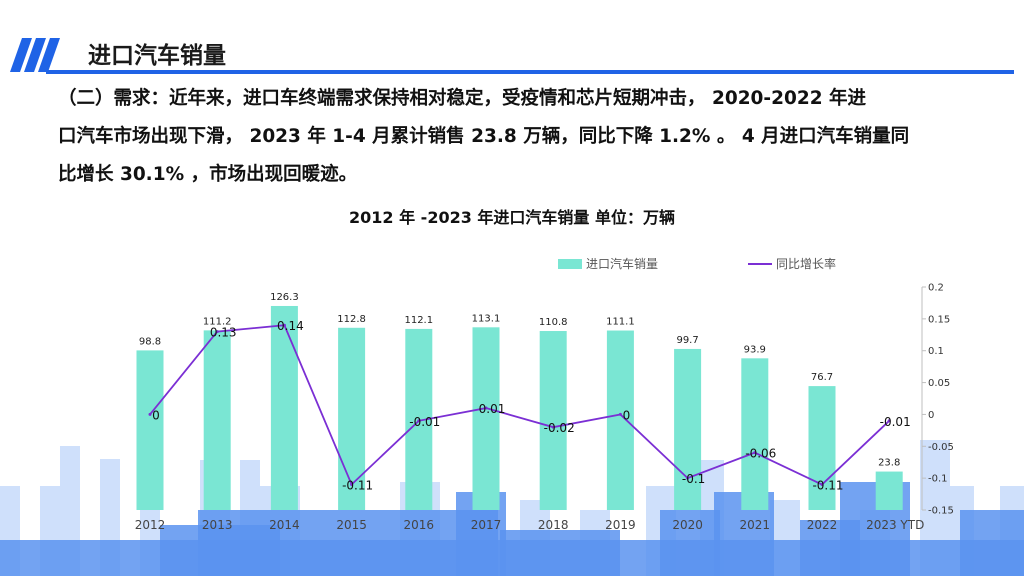 The image size is (1024, 576). I want to click on x-tick-2012: 2012, so click(150, 525).